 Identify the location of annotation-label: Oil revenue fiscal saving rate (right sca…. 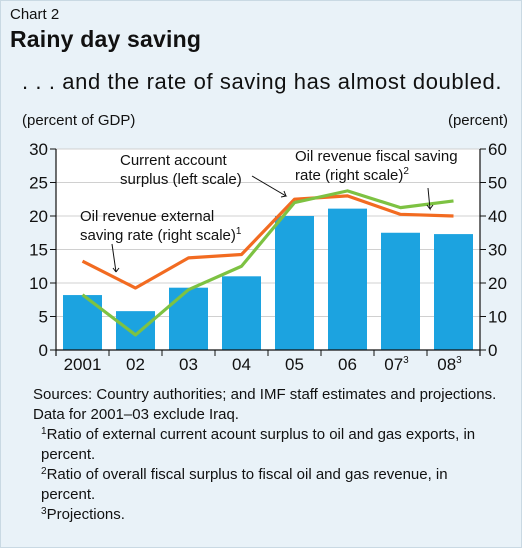
(376, 166).